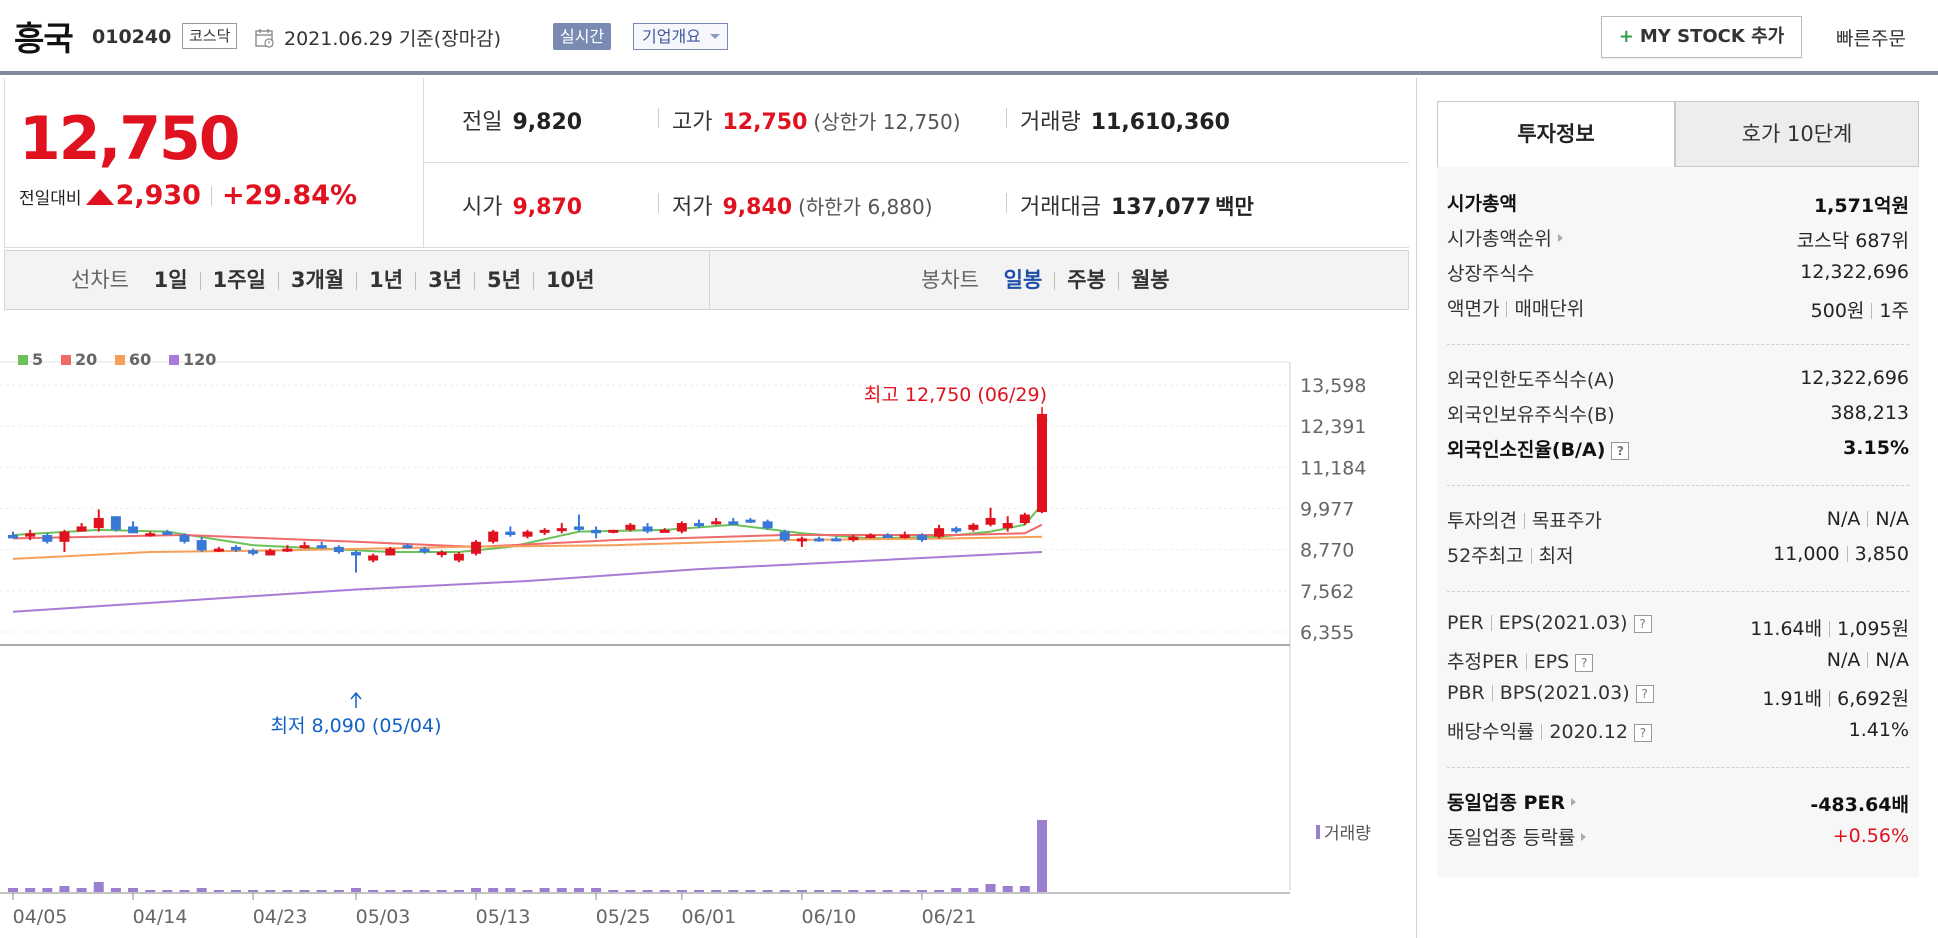 The width and height of the screenshot is (1938, 938). Describe the element at coordinates (239, 280) in the screenshot. I see `line-period-option: 1주일` at that location.